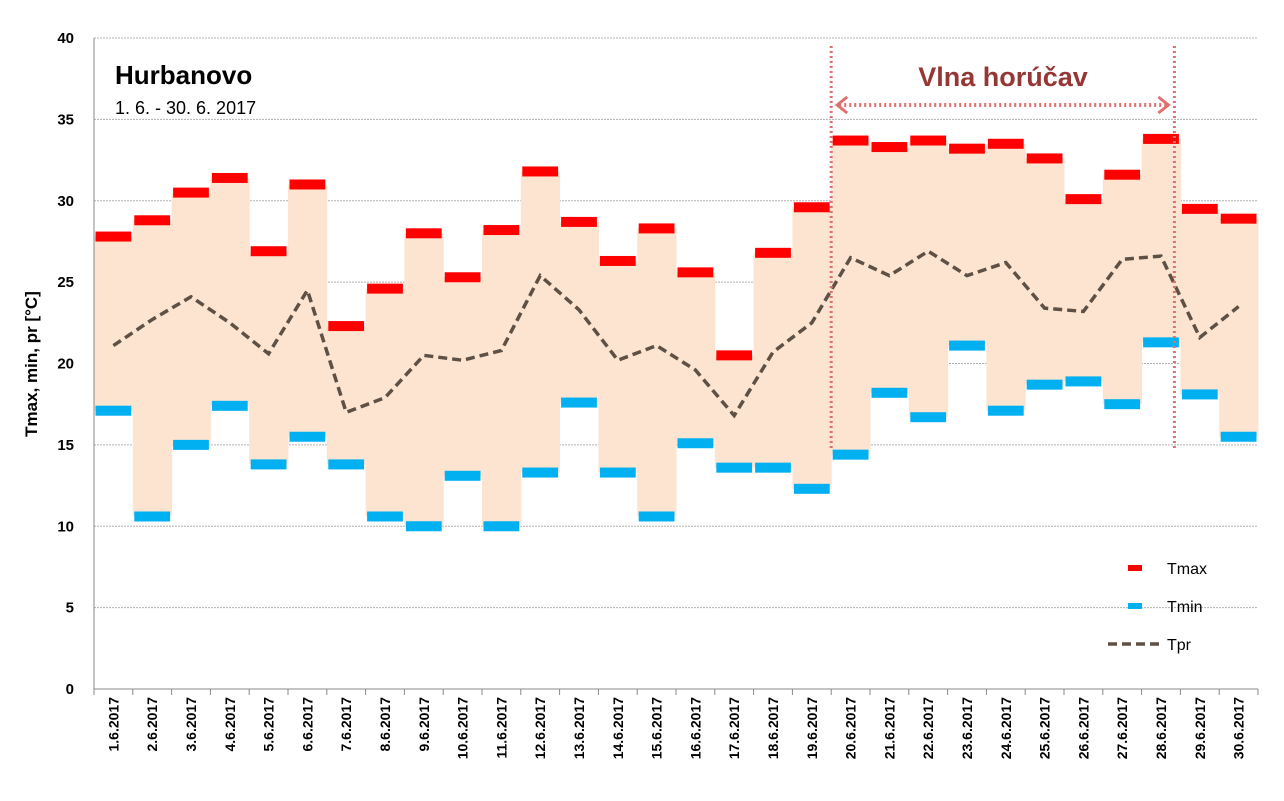  Describe the element at coordinates (346, 724) in the screenshot. I see `x-tick-label: 7.6.2017` at that location.